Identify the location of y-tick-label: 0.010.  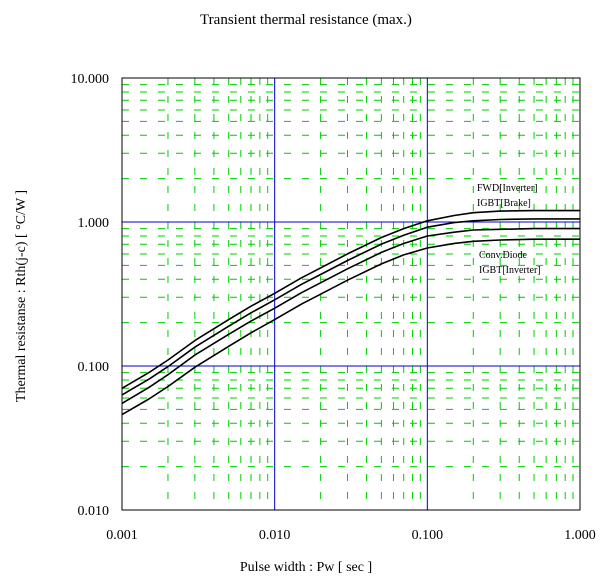
(94, 511).